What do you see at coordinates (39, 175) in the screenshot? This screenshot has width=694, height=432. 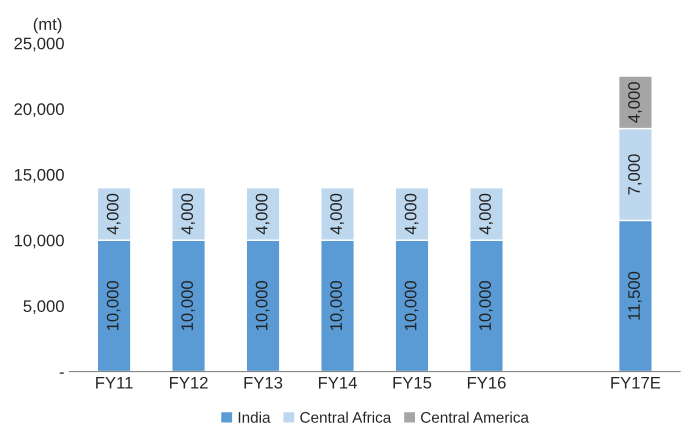 I see `y-tick-label: 15,000` at bounding box center [39, 175].